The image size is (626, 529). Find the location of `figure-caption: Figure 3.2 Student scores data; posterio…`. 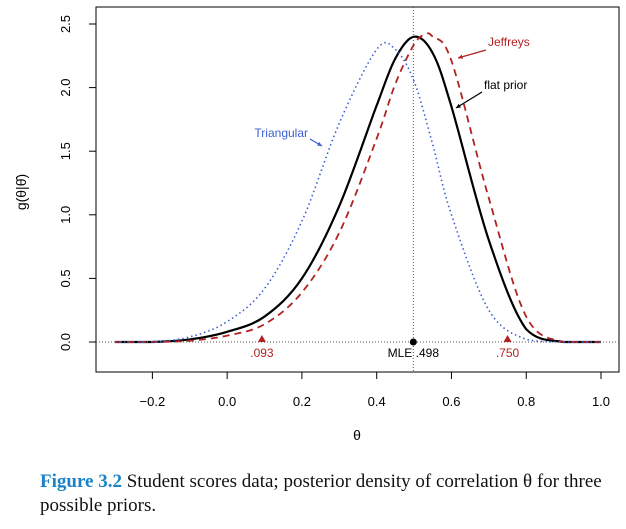

figure-caption: Figure 3.2 Student scores data; posterio… is located at coordinates (330, 494).